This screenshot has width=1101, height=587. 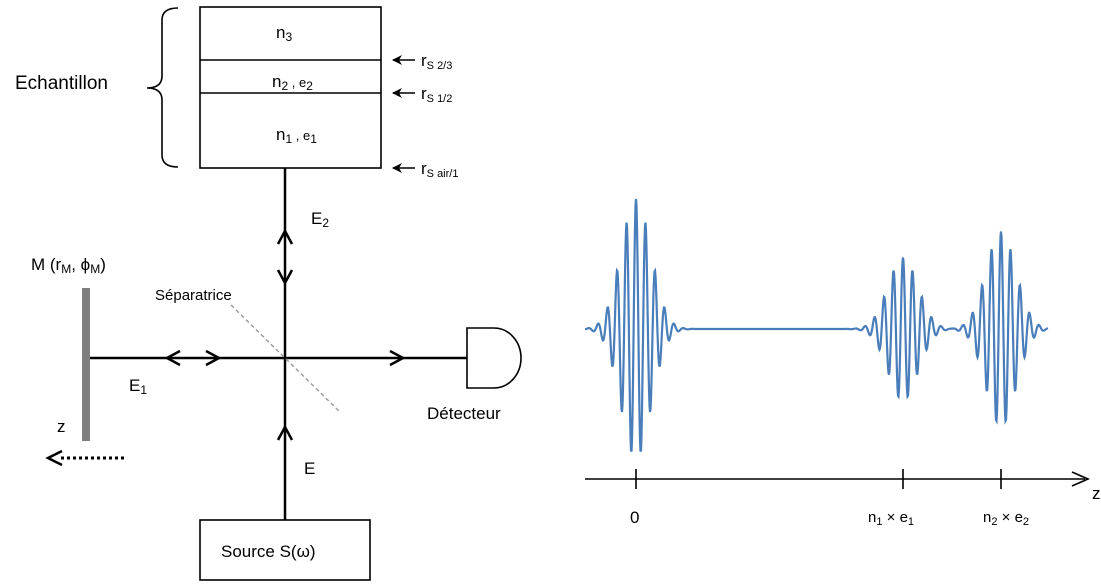 I want to click on tick-label-n1e1: n1 × e1, so click(x=891, y=518).